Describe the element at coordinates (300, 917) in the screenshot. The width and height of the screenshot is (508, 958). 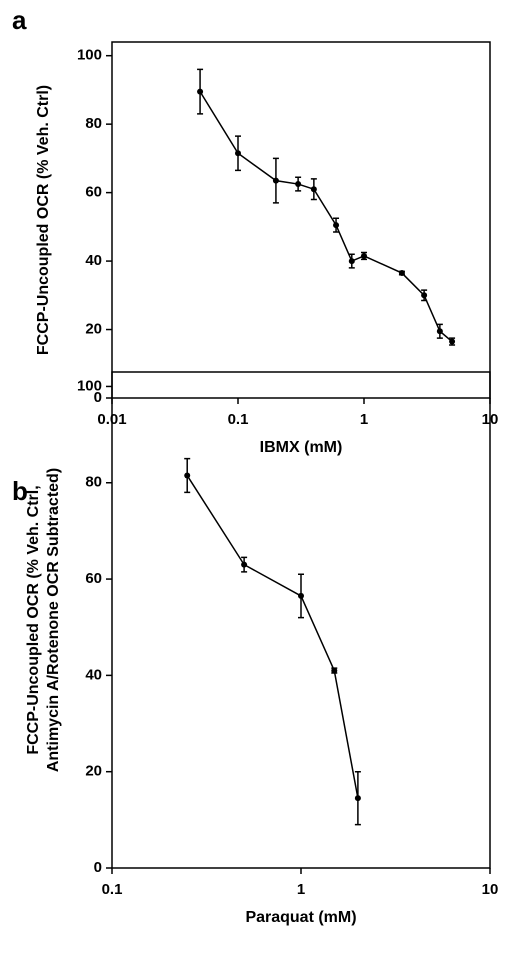
I see `x-axis-label: Paraquat (mM)` at that location.